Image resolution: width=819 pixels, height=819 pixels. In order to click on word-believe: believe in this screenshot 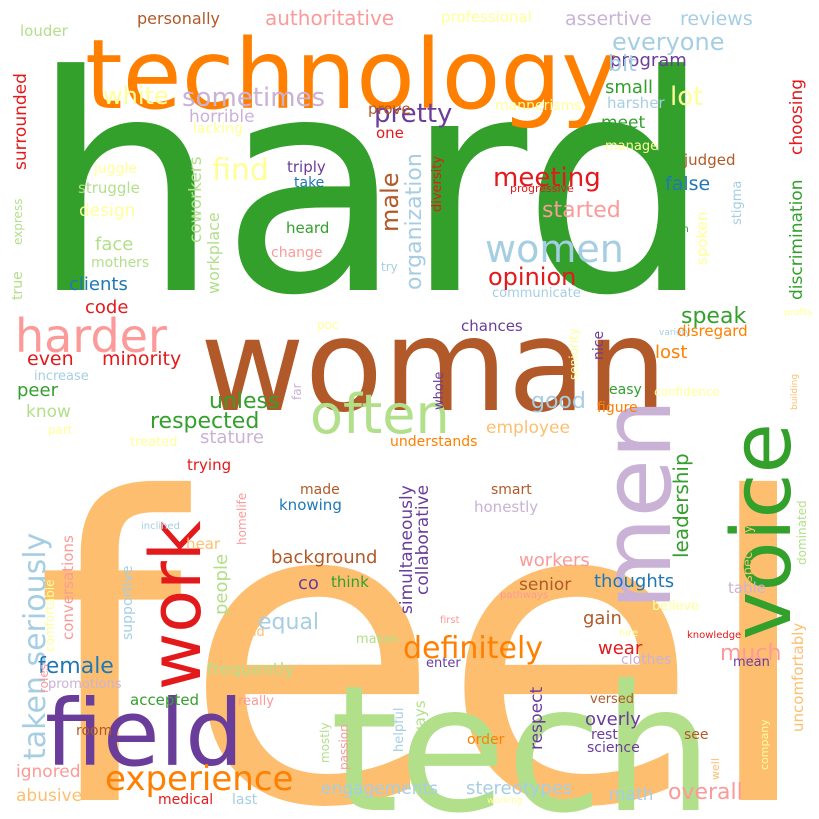, I will do `click(675, 606)`.